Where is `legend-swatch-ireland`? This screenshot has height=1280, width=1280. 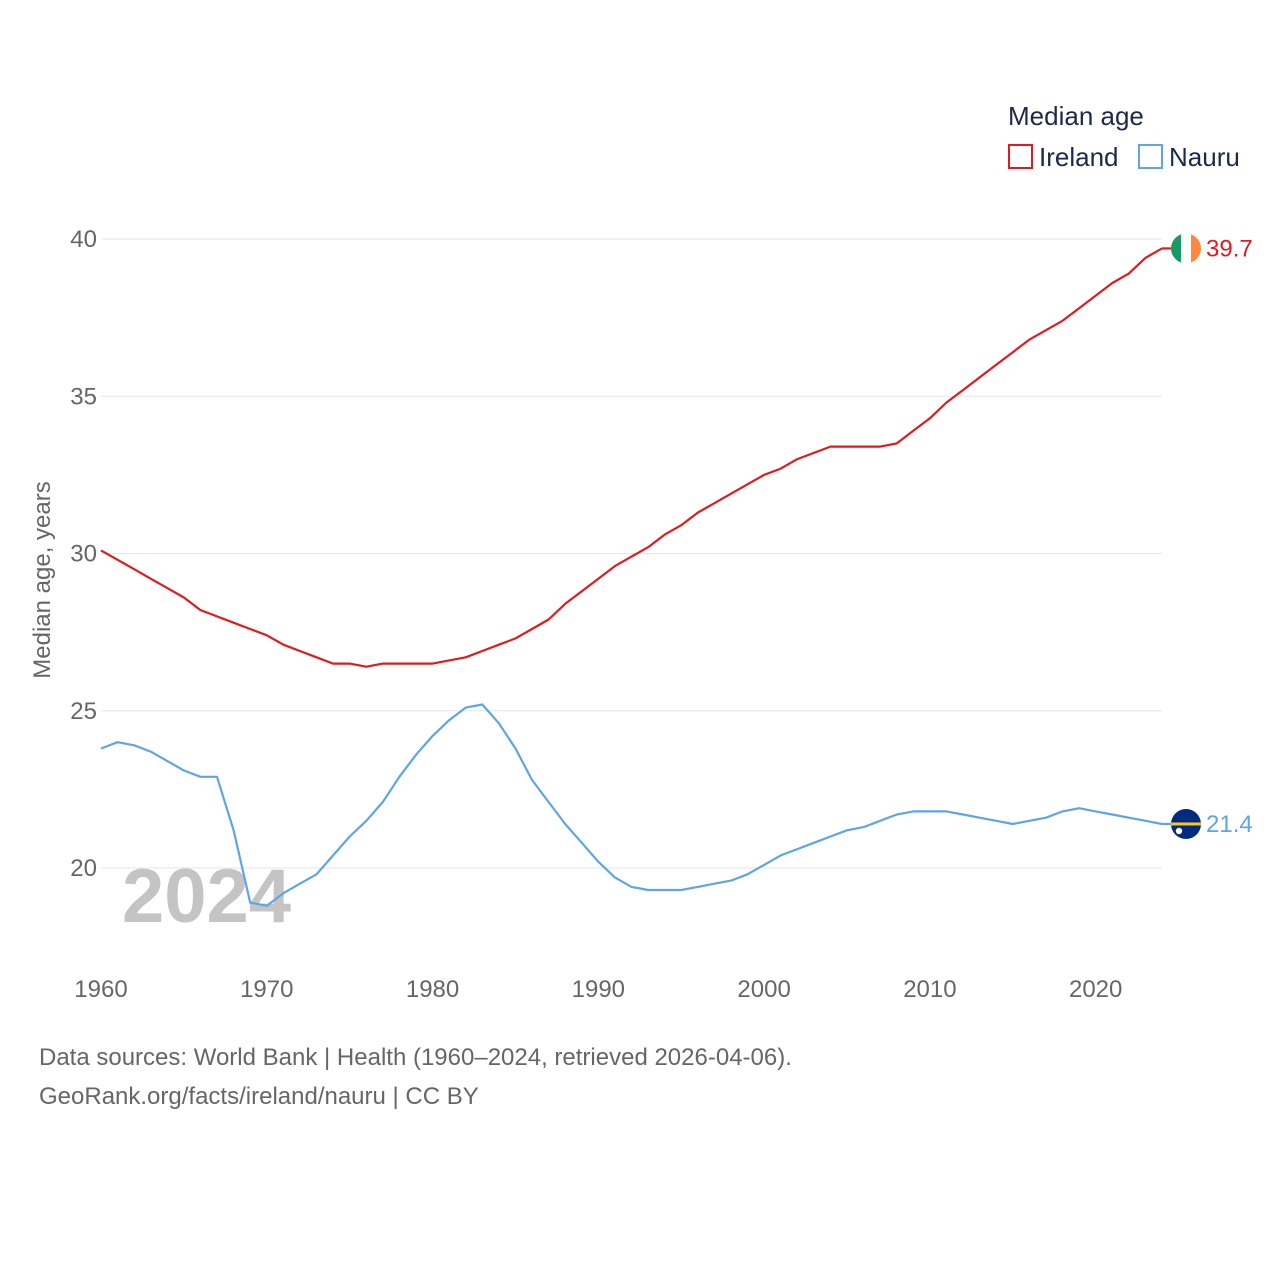
legend-swatch-ireland is located at coordinates (1020, 156).